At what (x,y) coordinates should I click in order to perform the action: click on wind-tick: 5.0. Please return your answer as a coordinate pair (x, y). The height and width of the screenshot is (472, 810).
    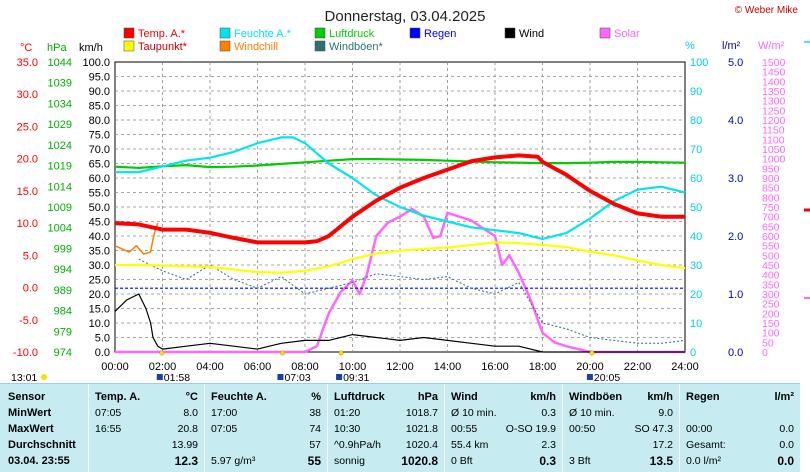
    Looking at the image, I should click on (102, 339).